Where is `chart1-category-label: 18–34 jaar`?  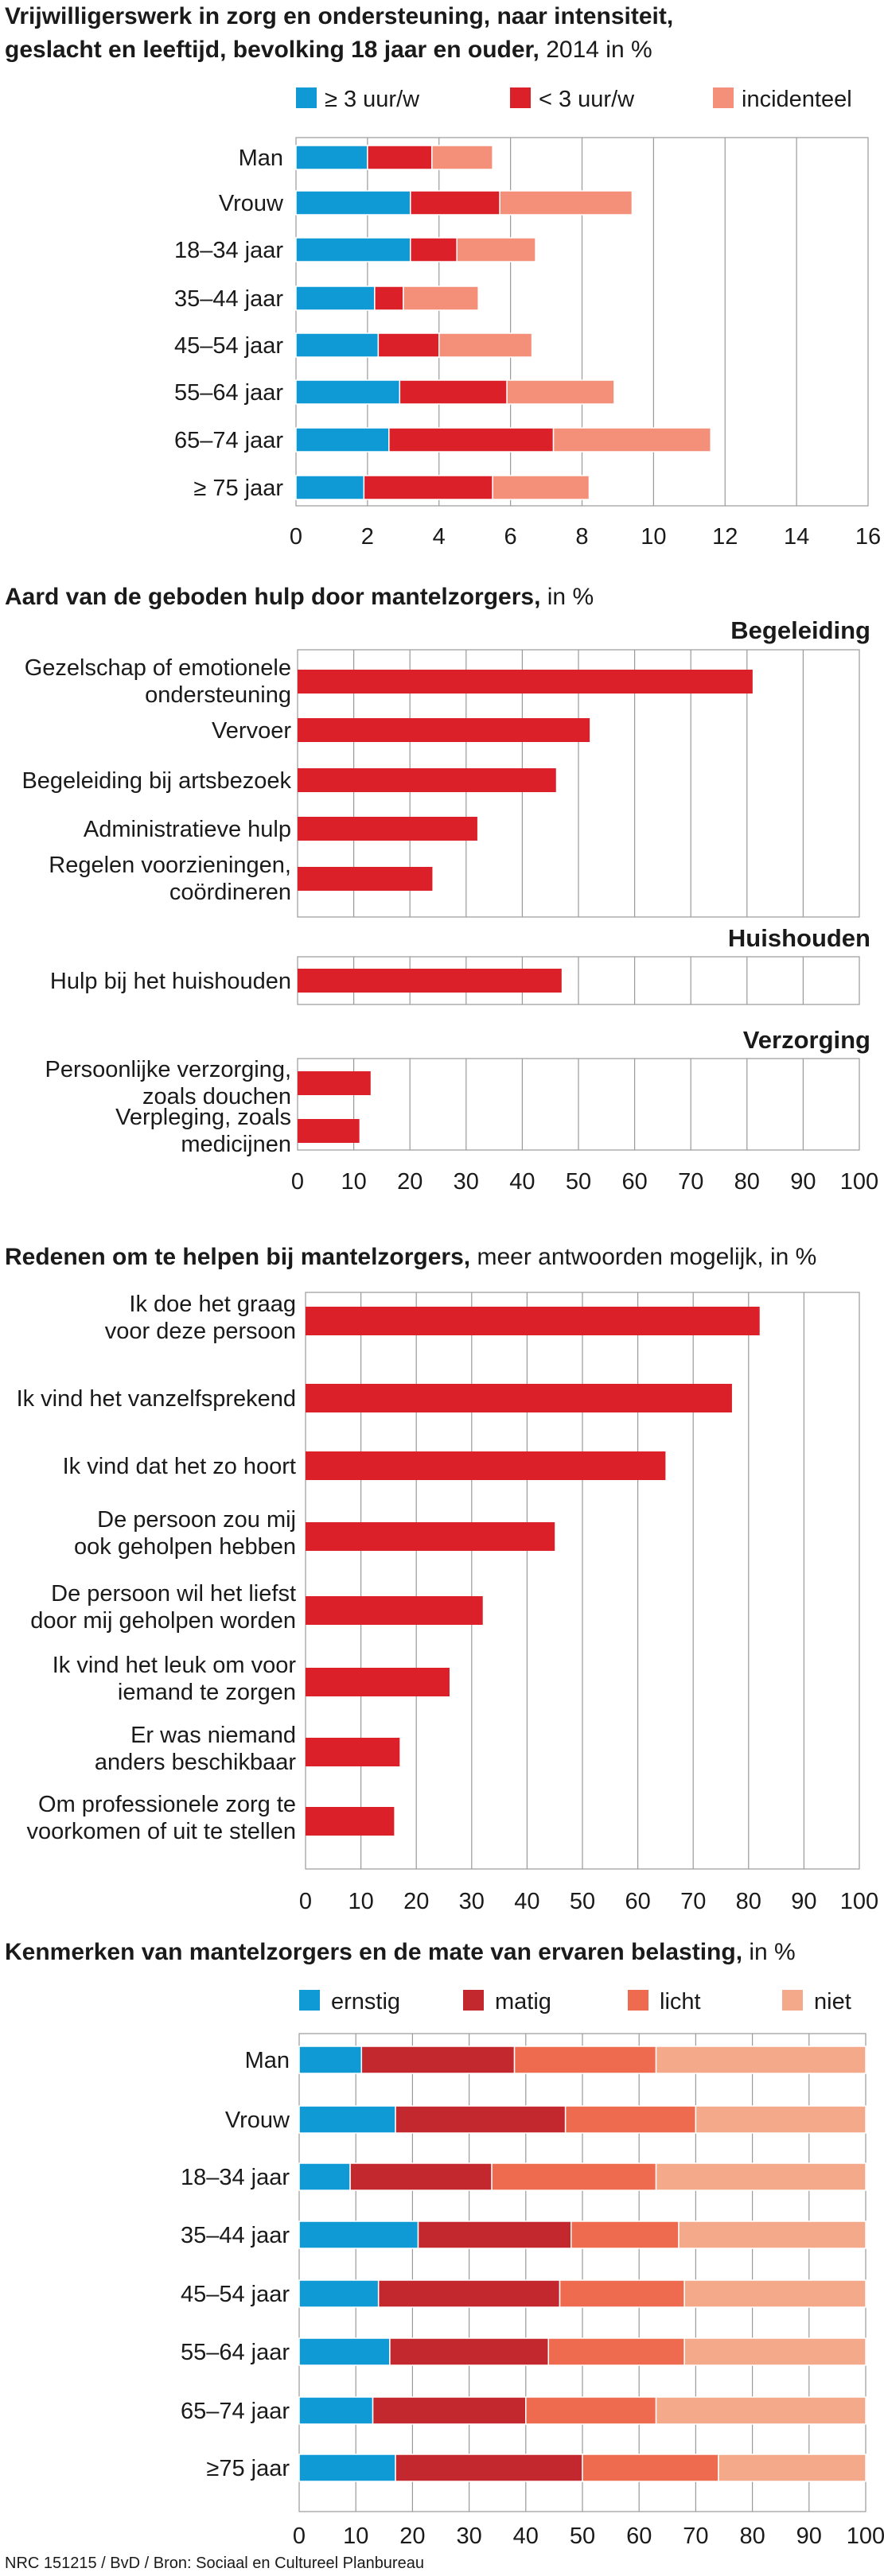 chart1-category-label: 18–34 jaar is located at coordinates (229, 250).